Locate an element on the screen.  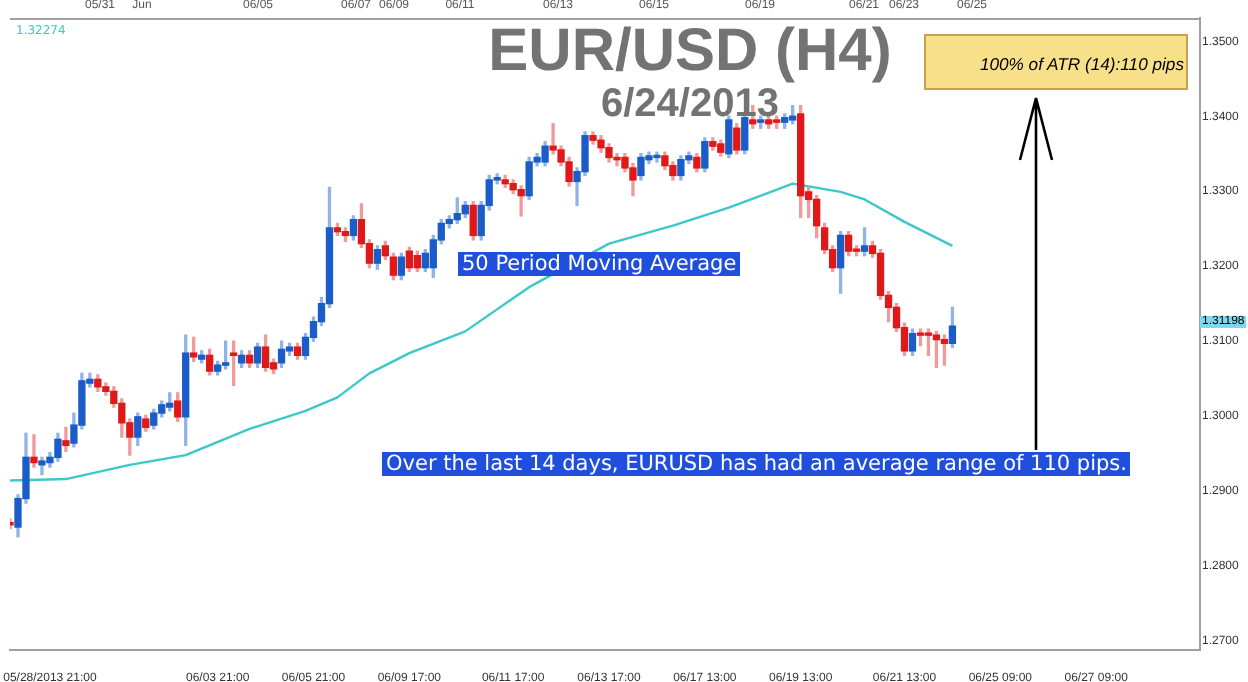
text: 6/24/2013 is located at coordinates (689, 105).